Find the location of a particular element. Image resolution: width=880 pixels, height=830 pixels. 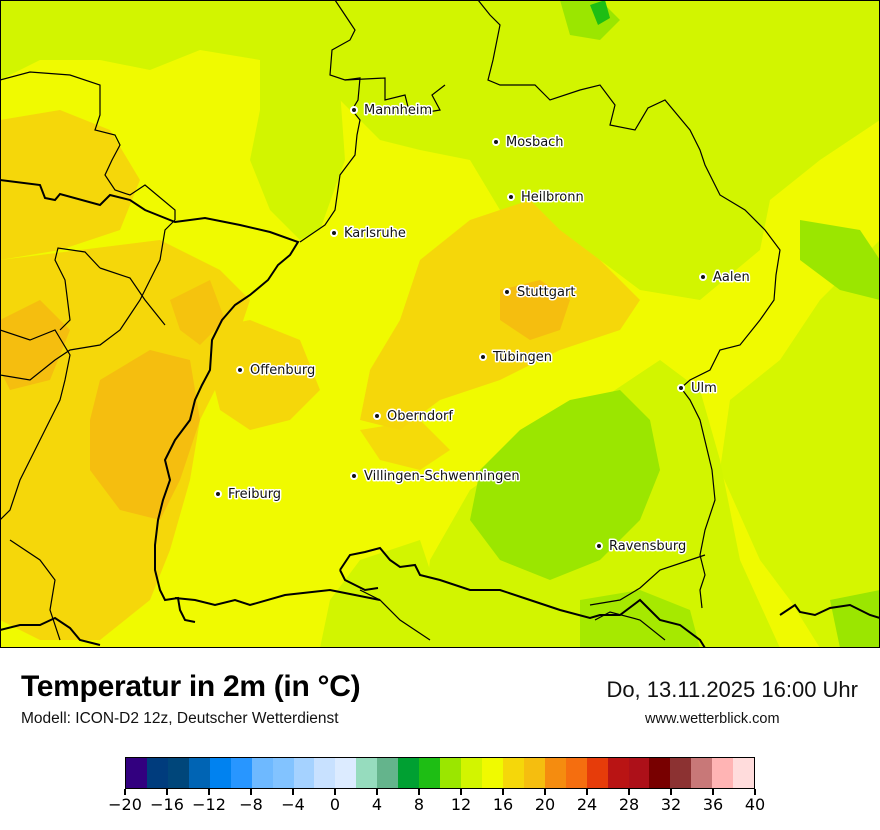

colorbar-legend is located at coordinates (440, 773).